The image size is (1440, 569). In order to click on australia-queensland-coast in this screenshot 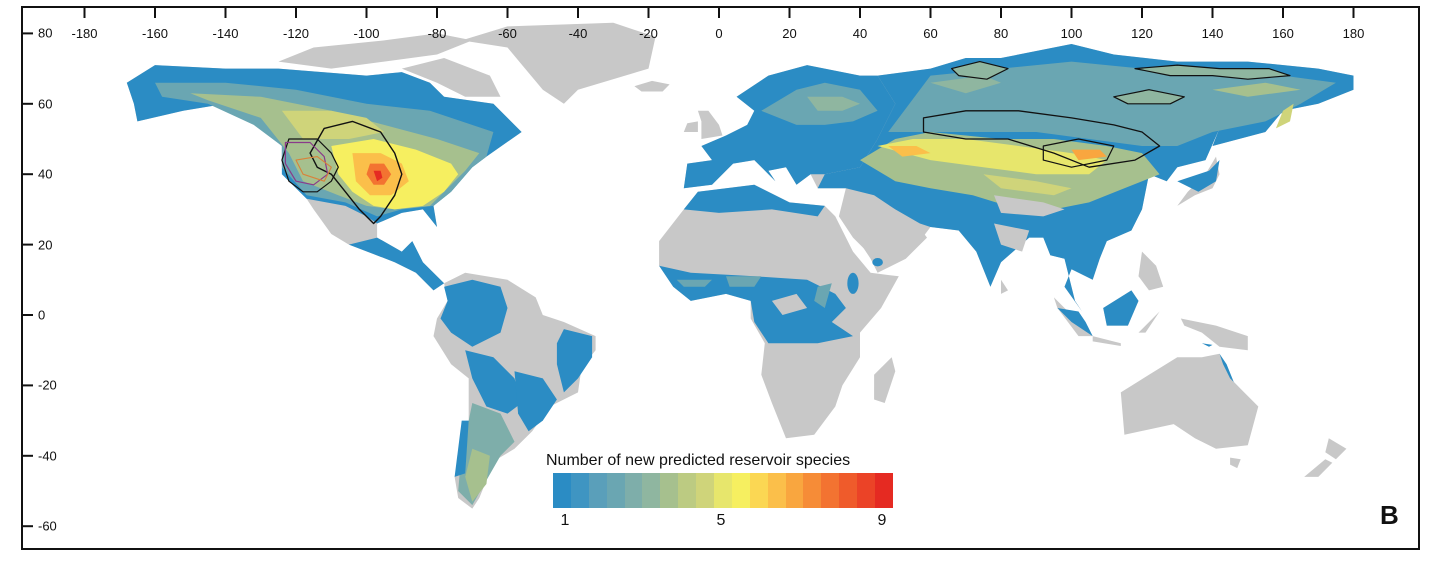, I will do `click(1230, 371)`.